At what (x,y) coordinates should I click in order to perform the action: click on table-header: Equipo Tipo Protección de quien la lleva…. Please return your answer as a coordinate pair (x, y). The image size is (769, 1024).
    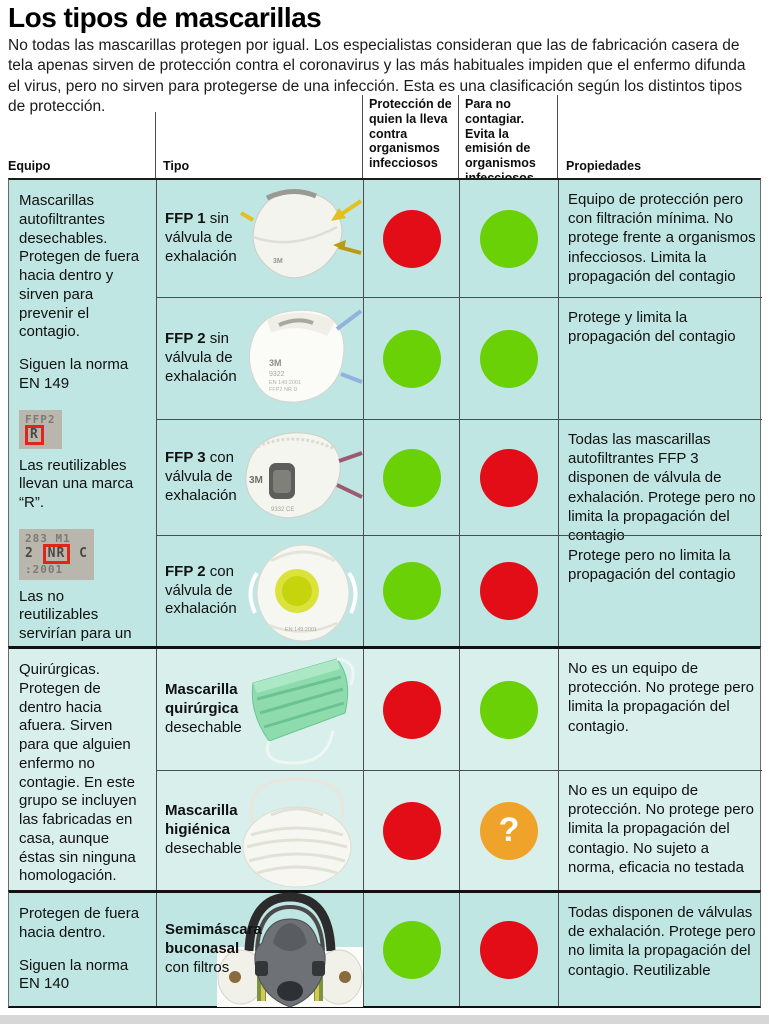
    Looking at the image, I should click on (384, 140).